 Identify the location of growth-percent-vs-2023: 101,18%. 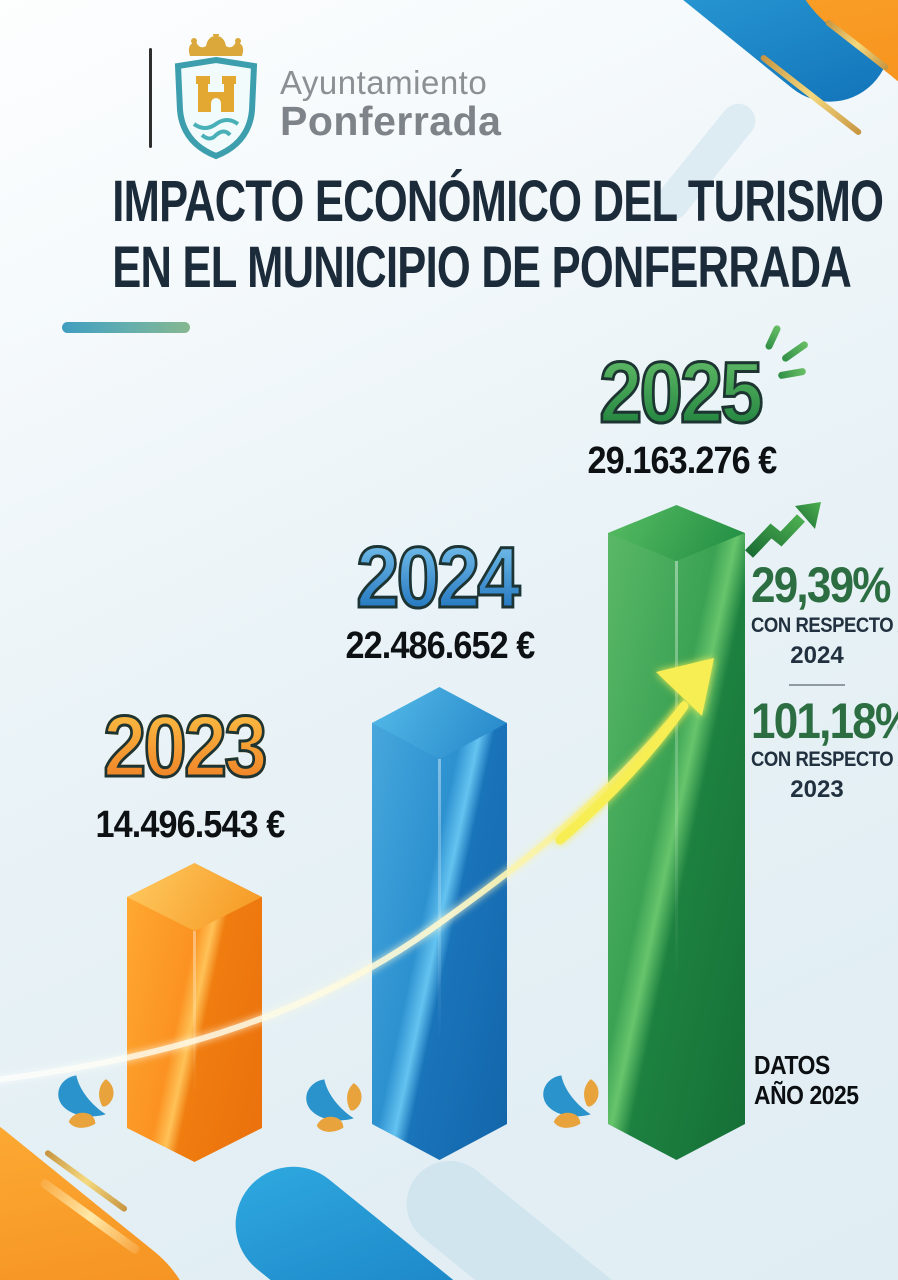
(824, 721).